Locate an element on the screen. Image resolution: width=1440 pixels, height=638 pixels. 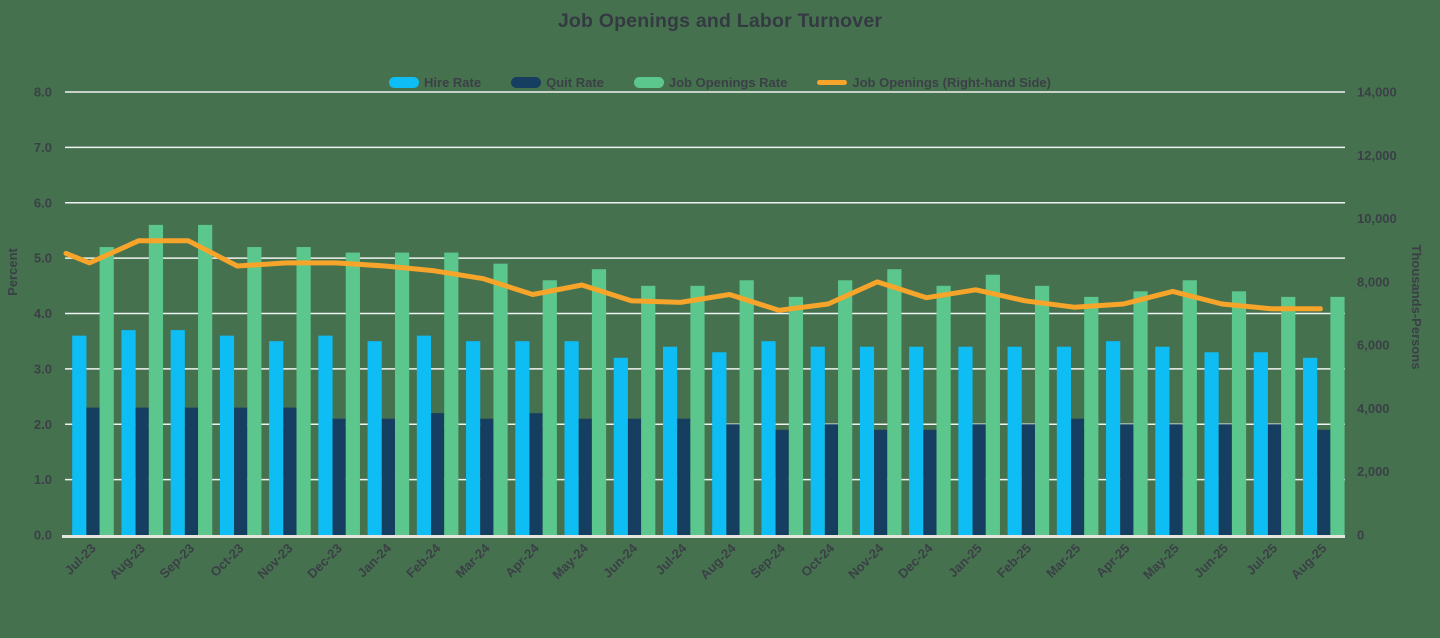
x-axis-label-Oct-23: Oct-23 is located at coordinates (226, 560).